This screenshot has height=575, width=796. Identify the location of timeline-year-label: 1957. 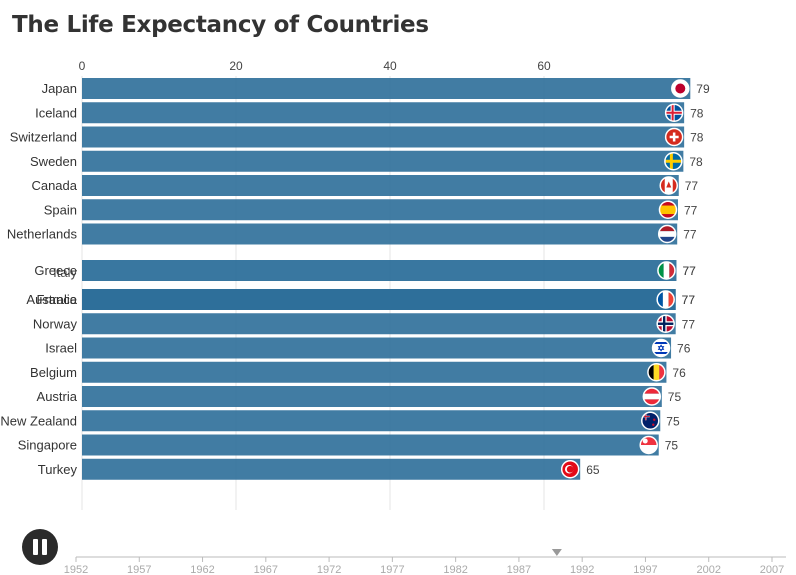
(139, 569).